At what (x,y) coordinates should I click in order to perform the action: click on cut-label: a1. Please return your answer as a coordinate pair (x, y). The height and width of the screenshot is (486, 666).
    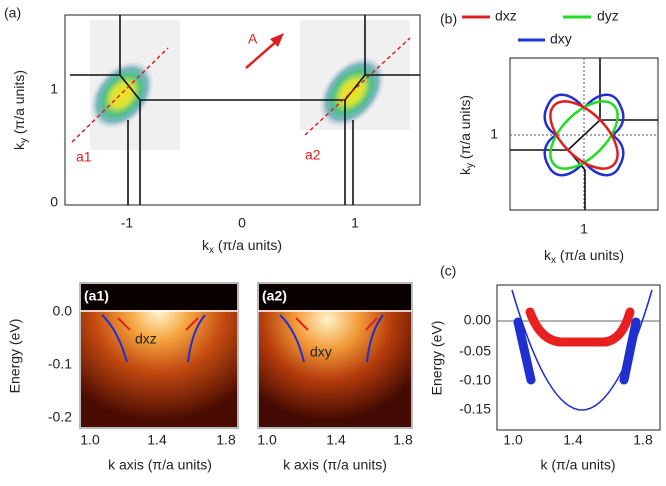
    Looking at the image, I should click on (84, 157).